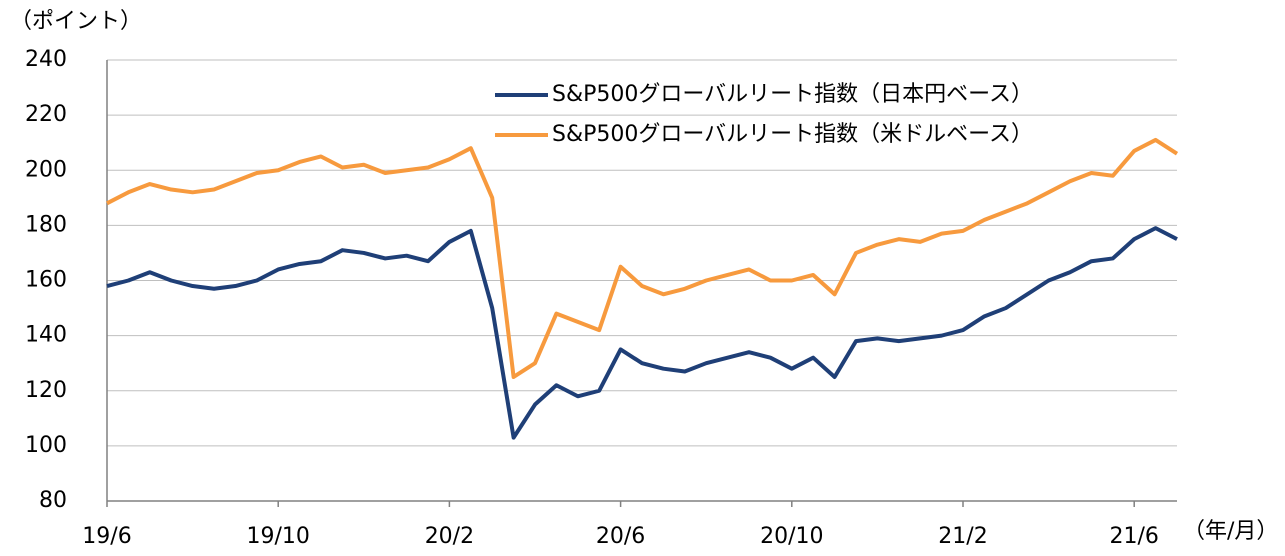 The image size is (1285, 556). Describe the element at coordinates (46, 114) in the screenshot. I see `y-tick-label: 220` at that location.